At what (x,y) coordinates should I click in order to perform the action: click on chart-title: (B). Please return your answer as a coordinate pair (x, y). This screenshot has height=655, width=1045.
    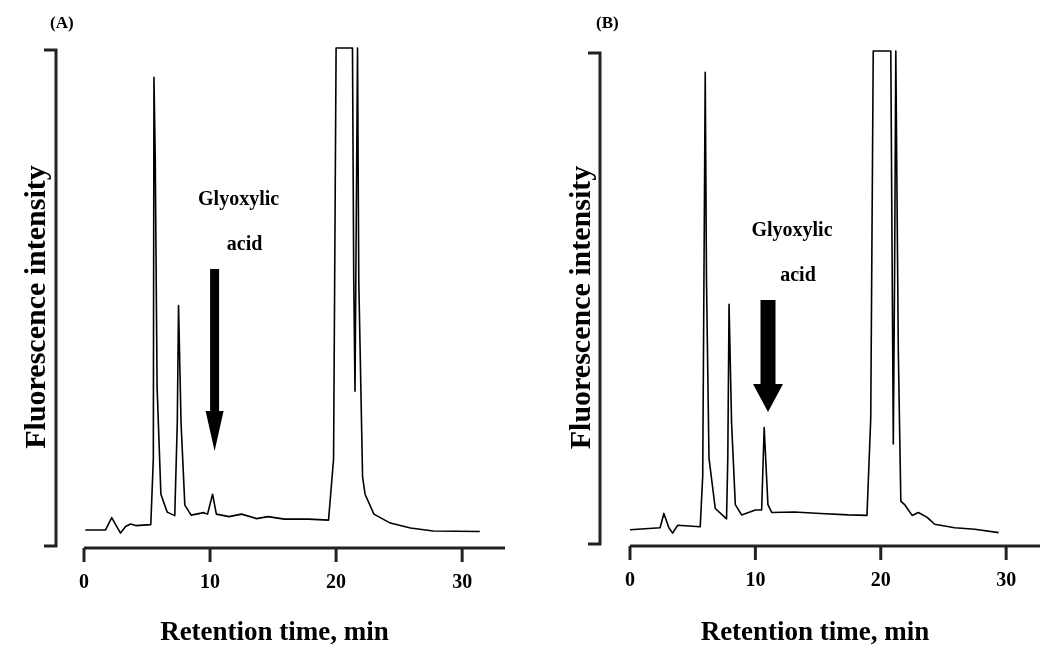
    Looking at the image, I should click on (607, 22).